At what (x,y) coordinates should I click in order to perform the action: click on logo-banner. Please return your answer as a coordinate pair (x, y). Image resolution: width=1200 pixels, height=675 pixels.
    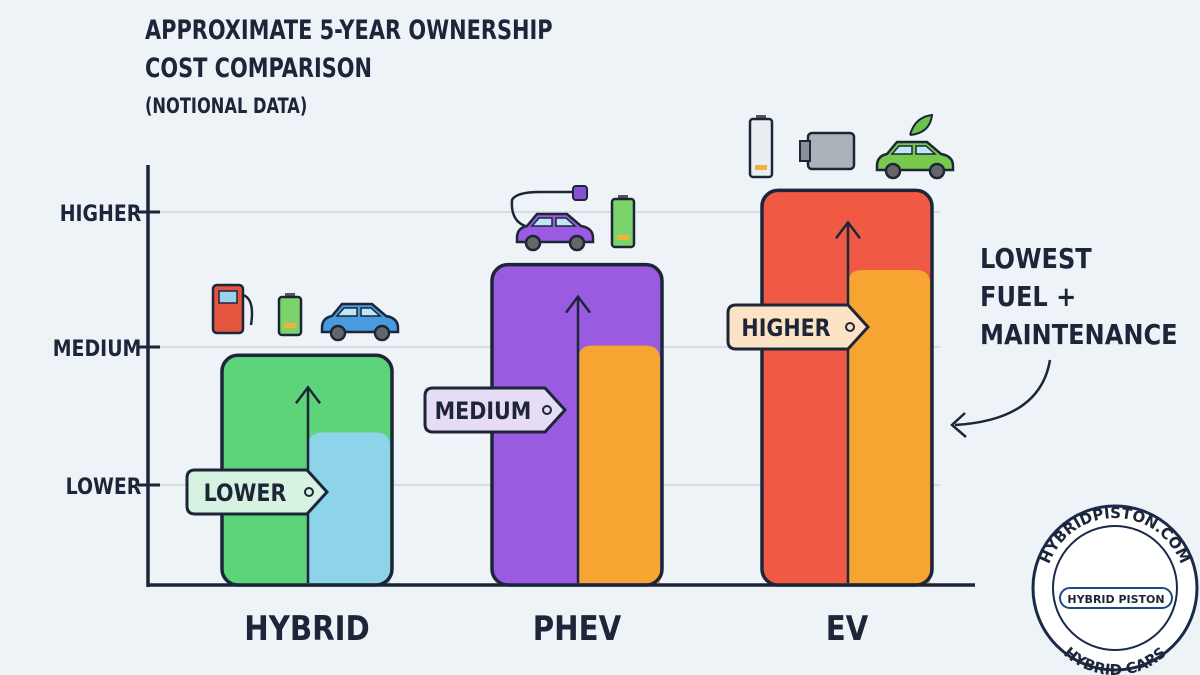
    Looking at the image, I should click on (1116, 598).